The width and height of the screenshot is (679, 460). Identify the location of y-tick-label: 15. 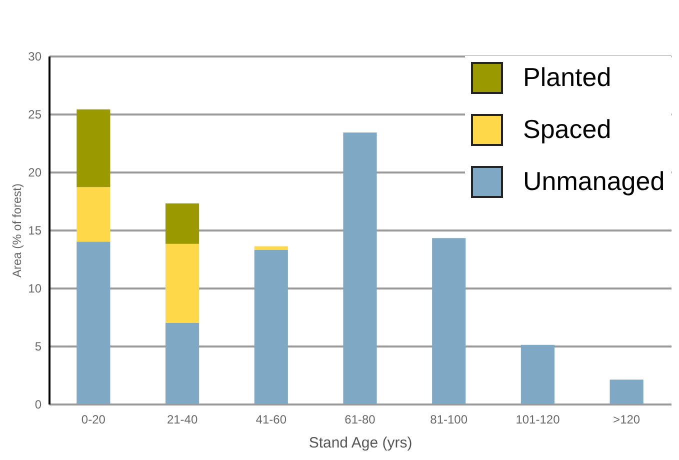
(35, 231).